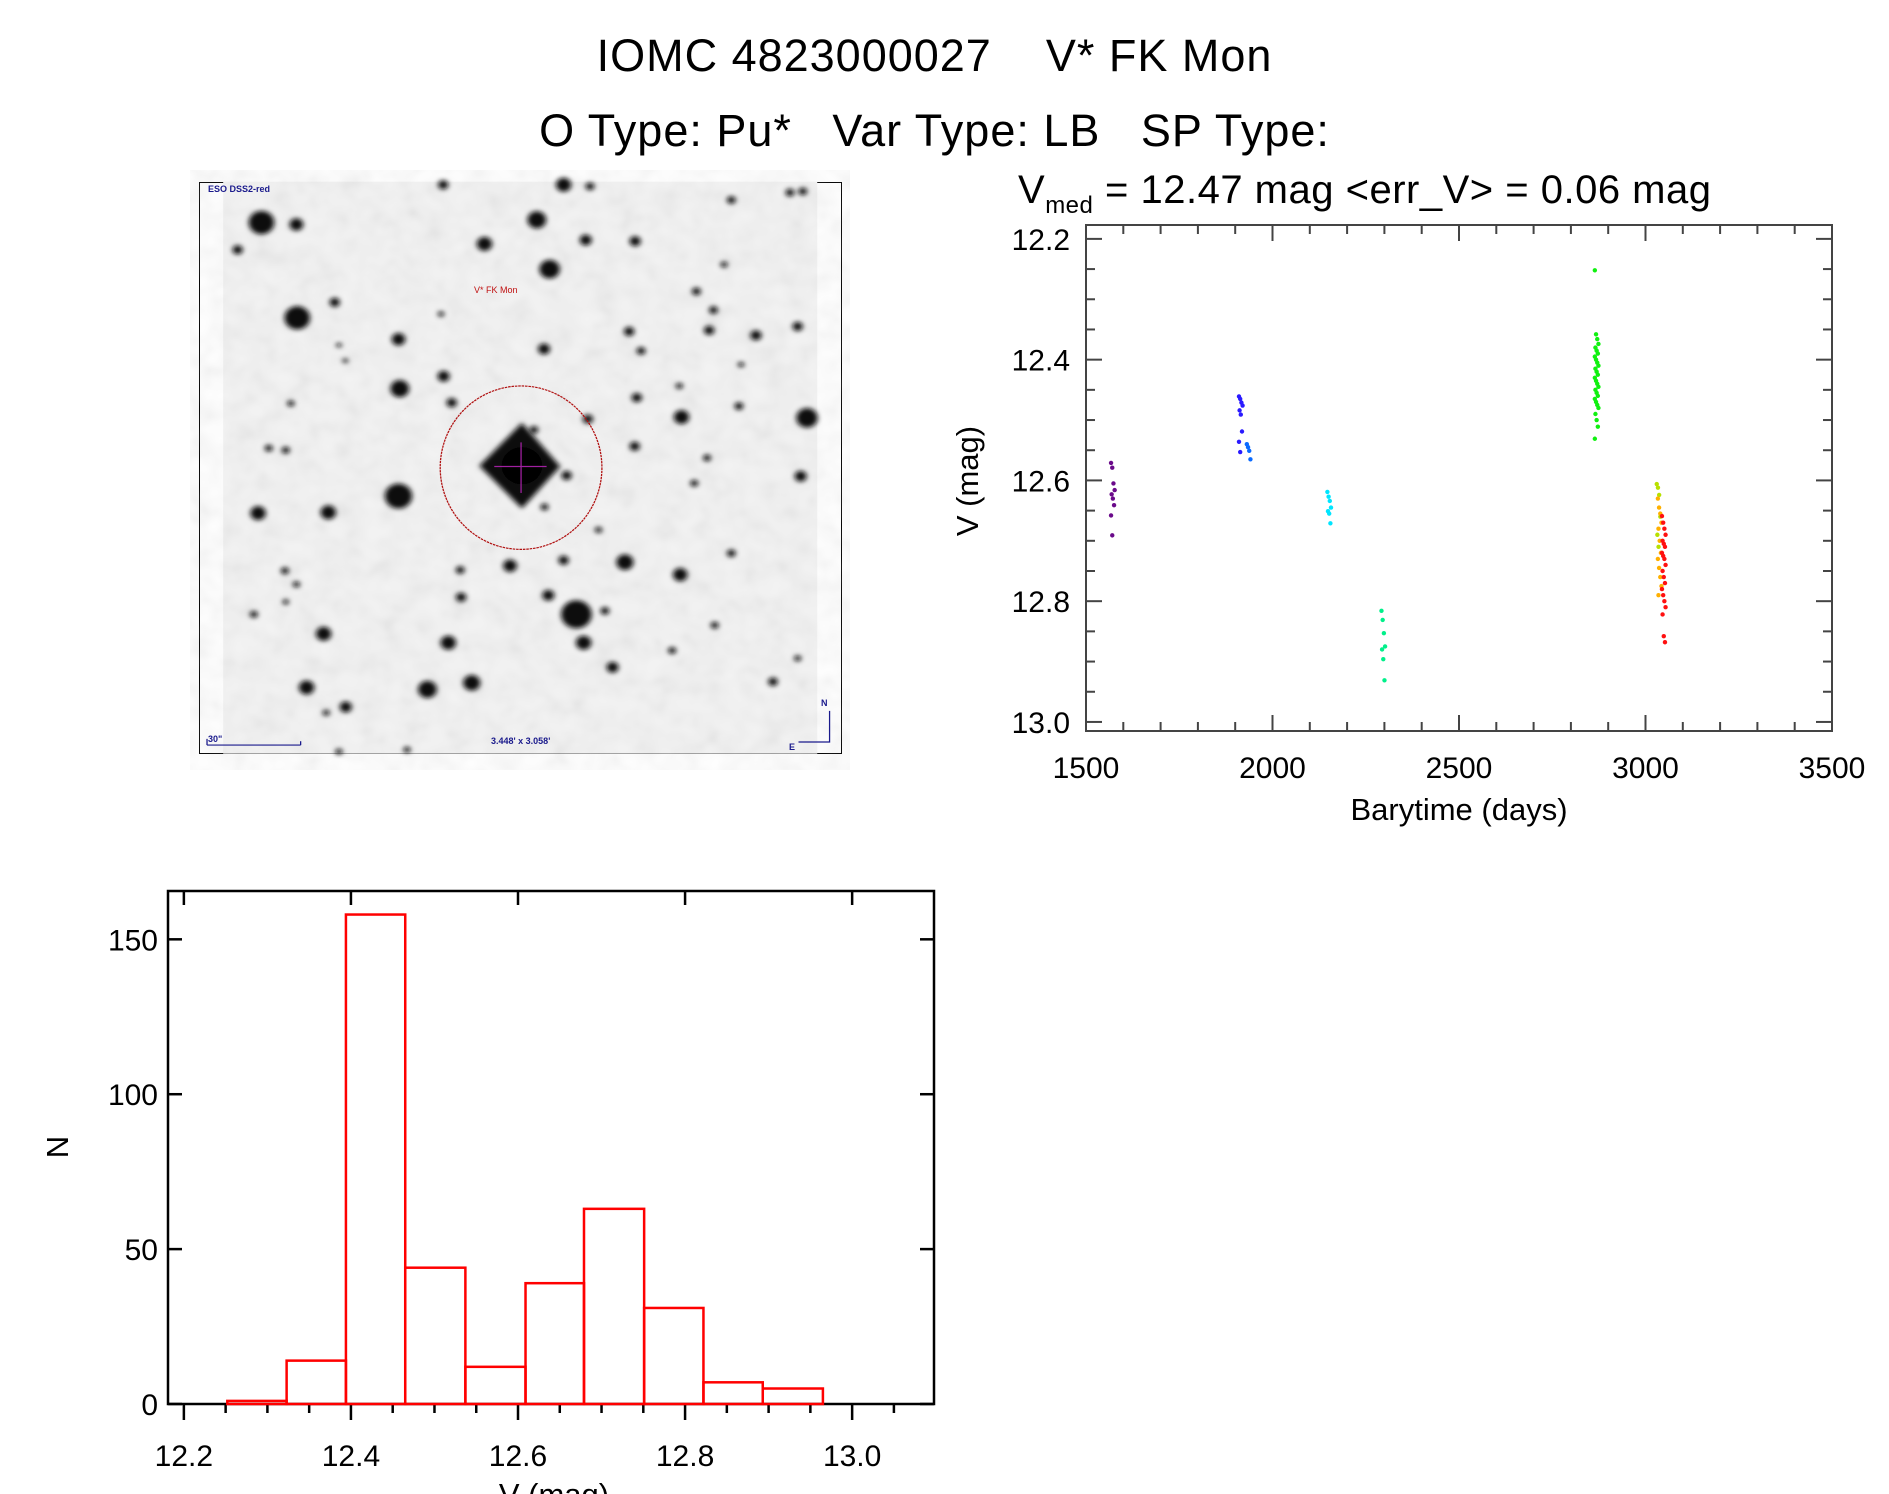 Image resolution: width=1889 pixels, height=1494 pixels. What do you see at coordinates (852, 1456) in the screenshot?
I see `x-tick-label: 13.0` at bounding box center [852, 1456].